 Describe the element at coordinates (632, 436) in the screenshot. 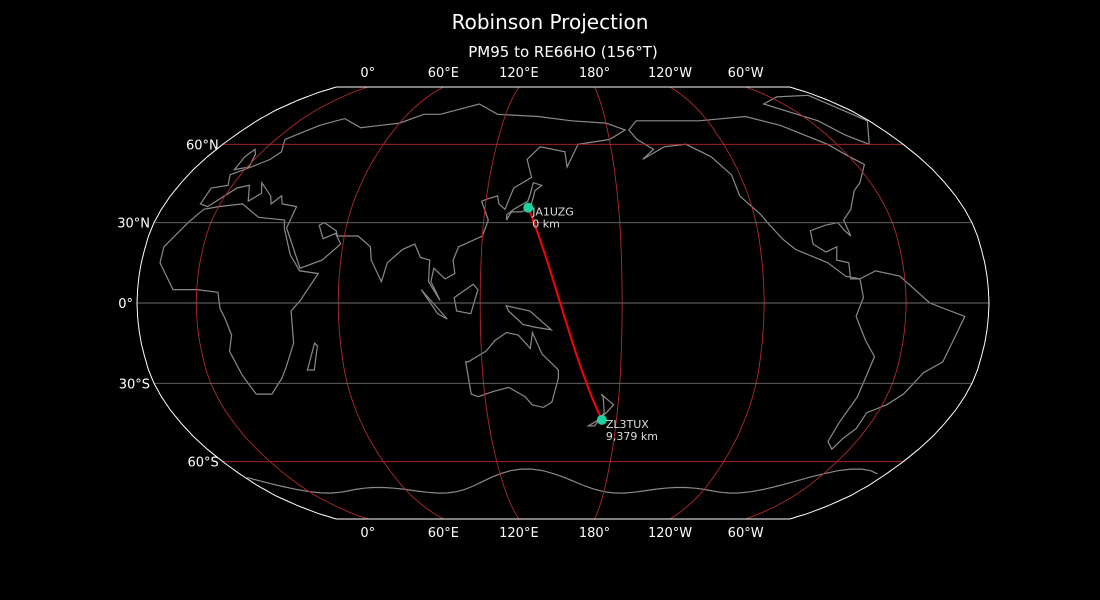

I see `station-distance: 9,379 km` at that location.